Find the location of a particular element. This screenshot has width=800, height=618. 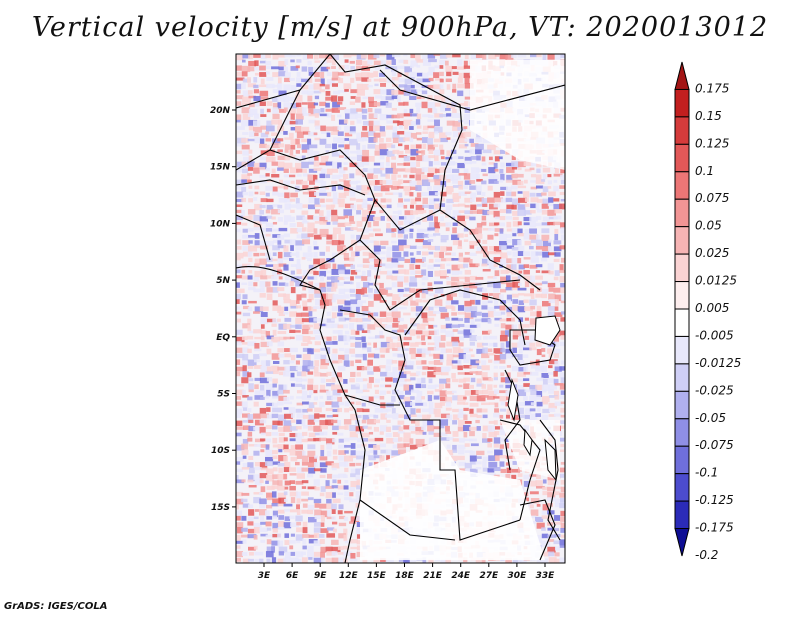

colorbar-segment is located at coordinates (682, 515).